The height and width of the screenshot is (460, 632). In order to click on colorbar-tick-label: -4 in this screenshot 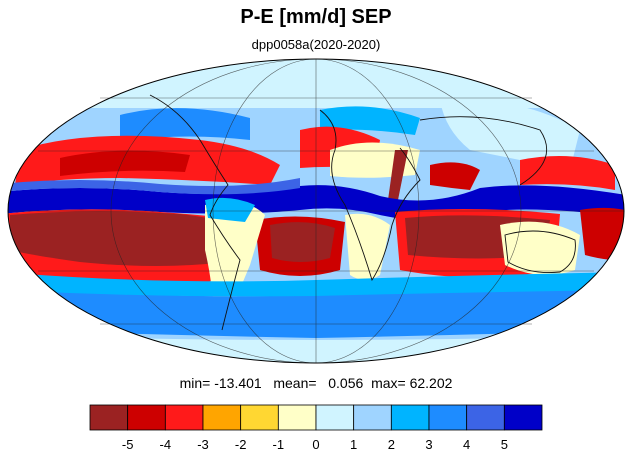, I will do `click(166, 444)`.